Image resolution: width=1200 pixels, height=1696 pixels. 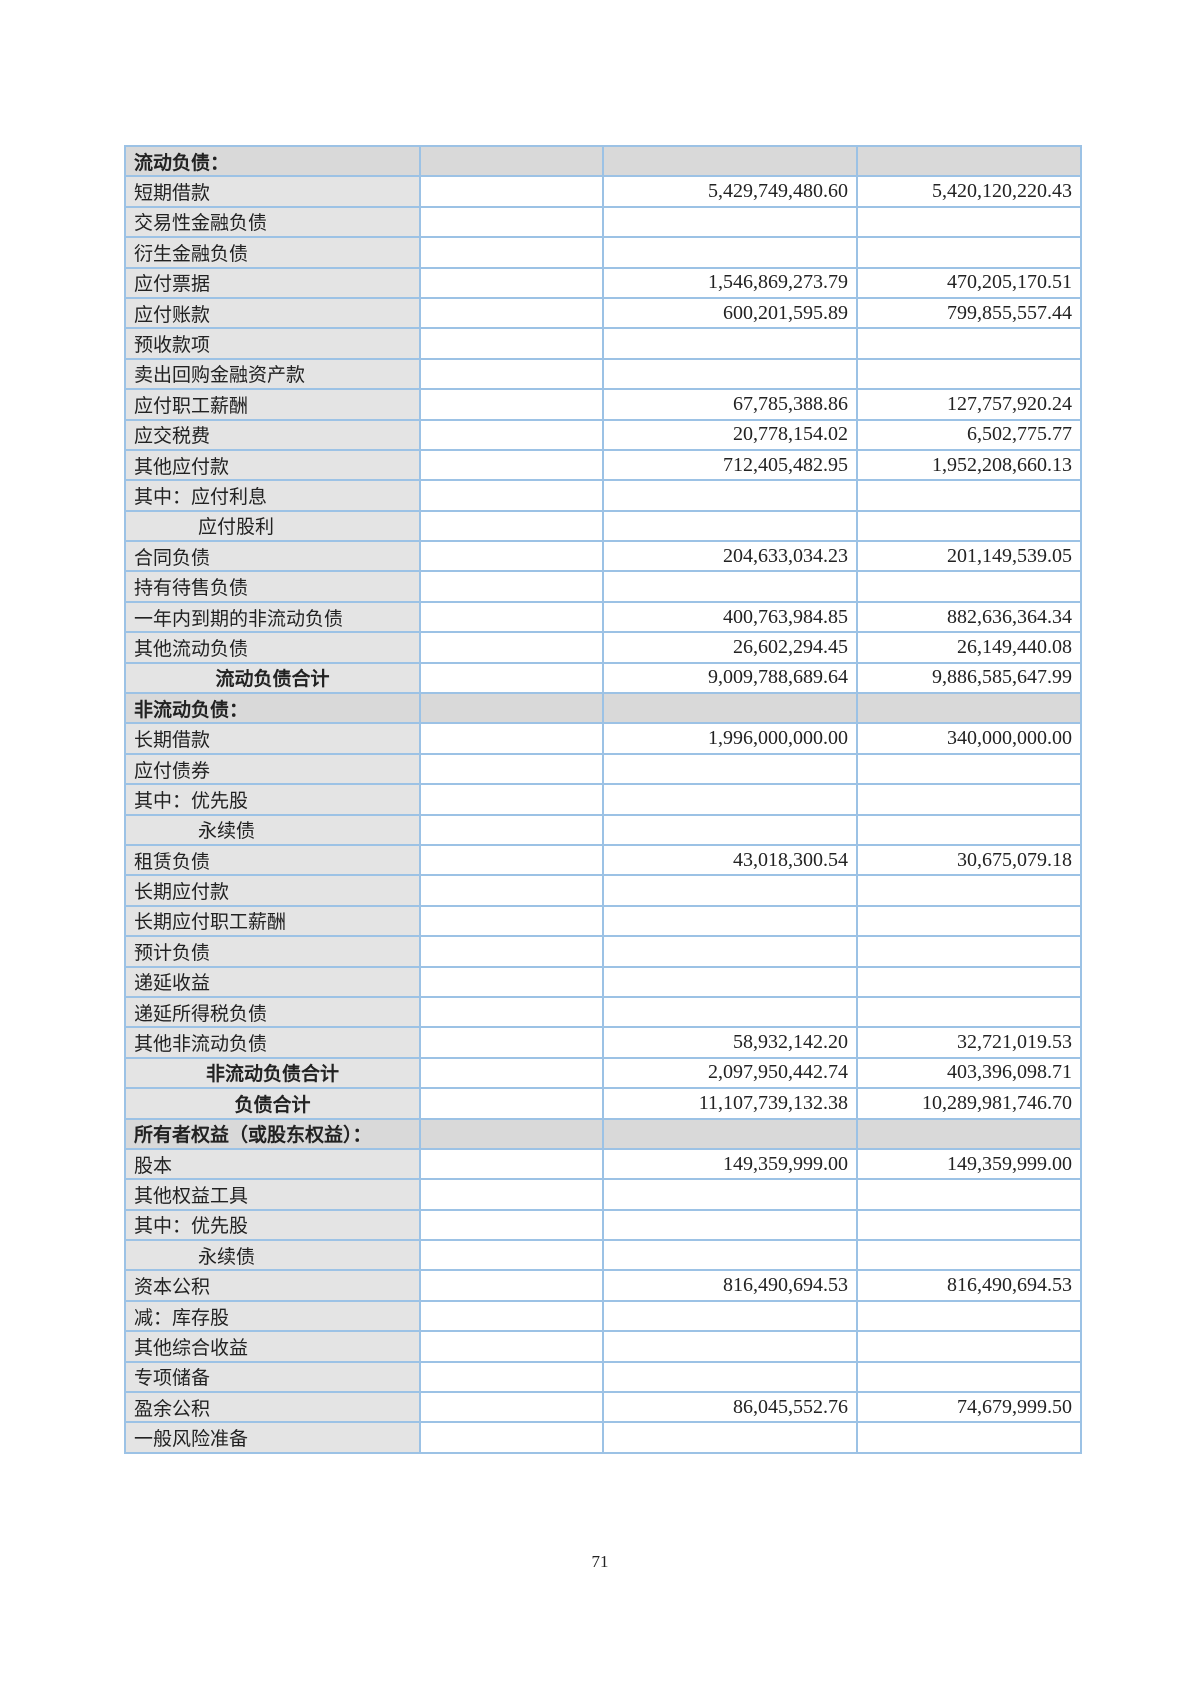 What do you see at coordinates (272, 921) in the screenshot?
I see `row-label: 长期应付职工薪酬` at bounding box center [272, 921].